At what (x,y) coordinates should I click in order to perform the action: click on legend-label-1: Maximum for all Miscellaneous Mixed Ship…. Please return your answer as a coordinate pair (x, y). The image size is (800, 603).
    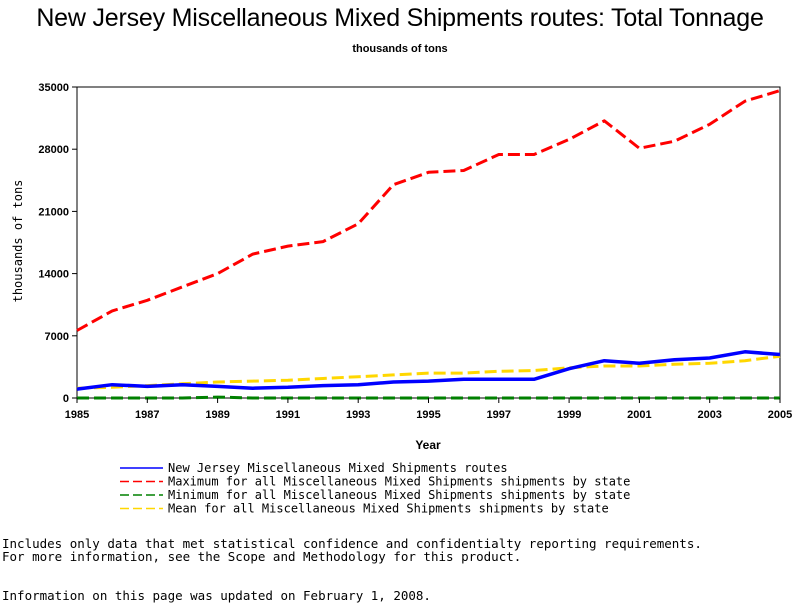
    Looking at the image, I should click on (399, 482).